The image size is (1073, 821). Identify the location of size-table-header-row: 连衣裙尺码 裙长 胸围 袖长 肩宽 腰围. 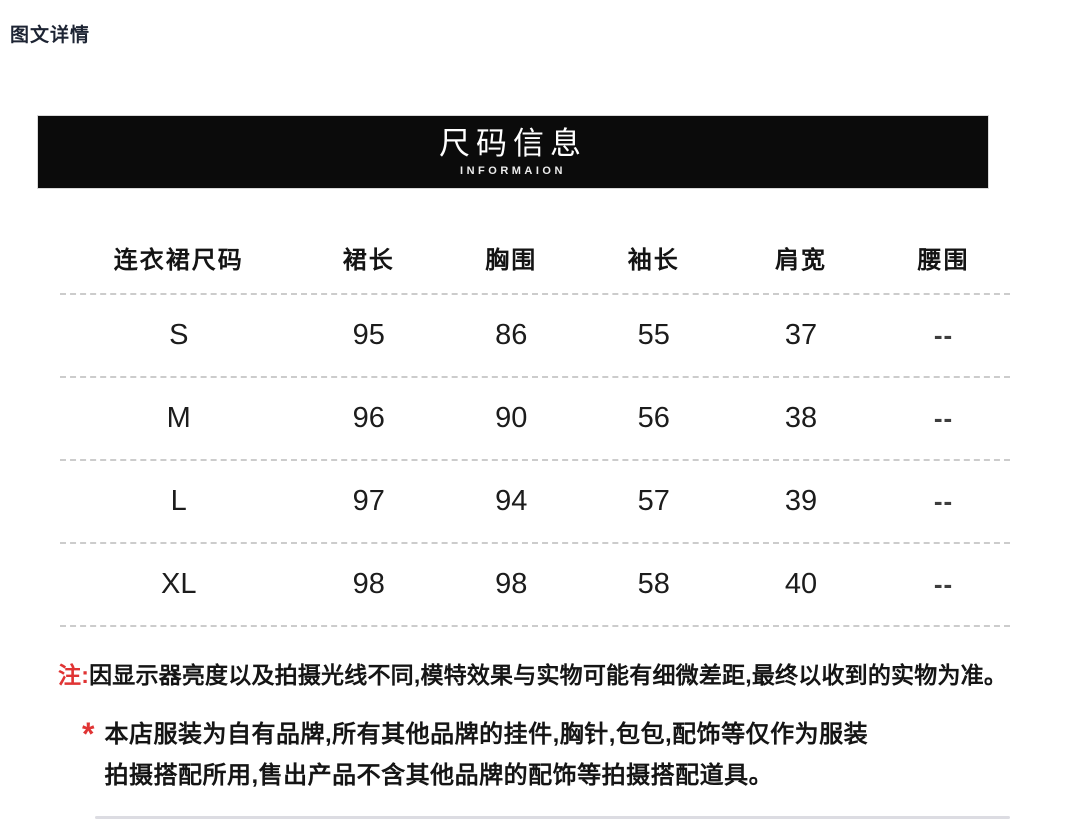
(535, 258).